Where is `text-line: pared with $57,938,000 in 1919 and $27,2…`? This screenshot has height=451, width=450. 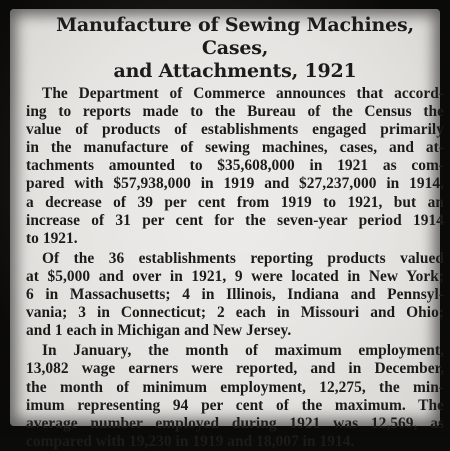 text-line: pared with $57,938,000 in 1919 and $27,2… is located at coordinates (235, 184).